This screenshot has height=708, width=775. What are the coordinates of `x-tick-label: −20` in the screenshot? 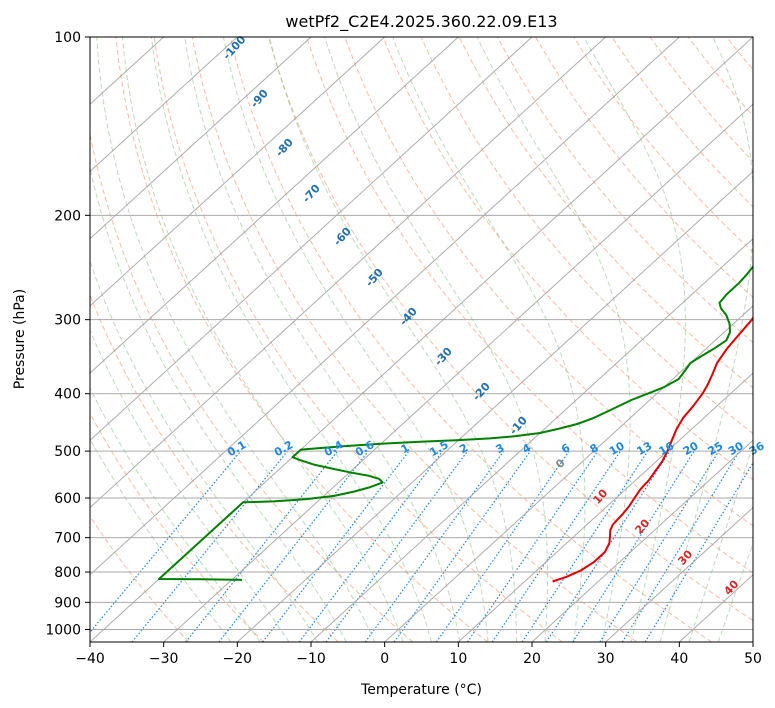 It's located at (238, 659).